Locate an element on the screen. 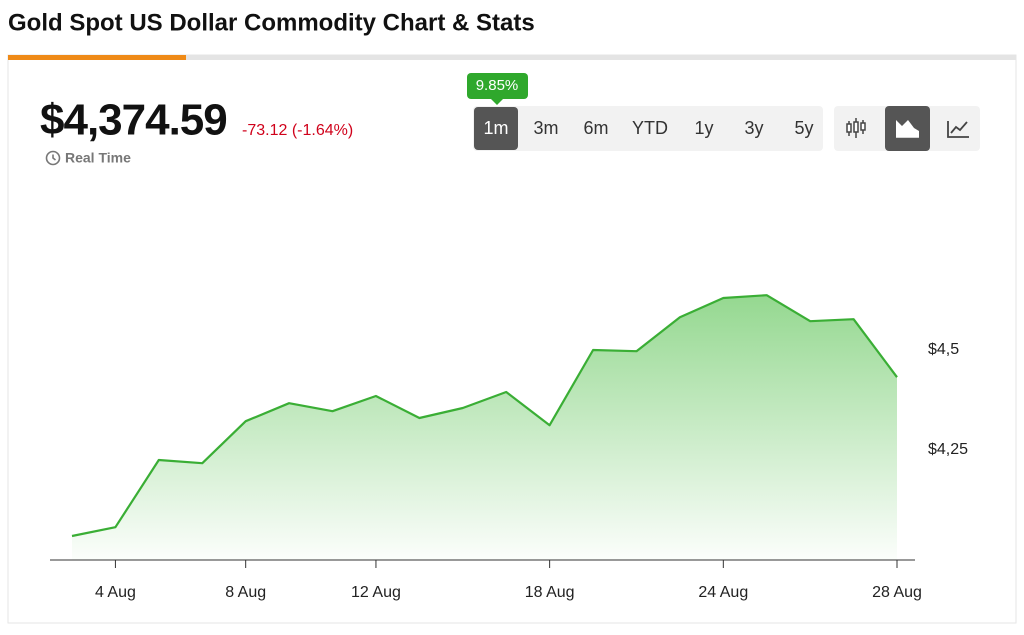 Image resolution: width=1024 pixels, height=635 pixels. y-tick-label: $4,25 is located at coordinates (948, 449).